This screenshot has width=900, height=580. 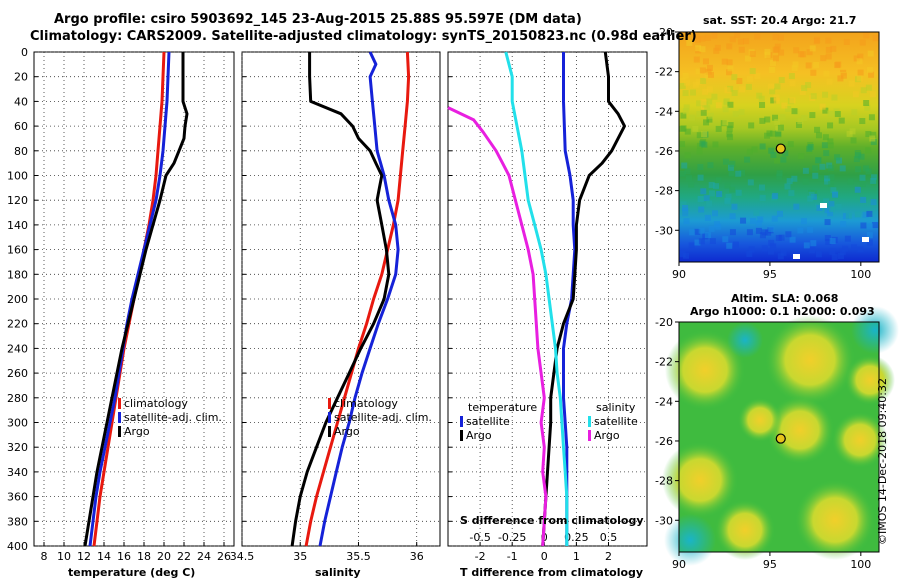 What do you see at coordinates (679, 274) in the screenshot?
I see `lon-tick-label: 90` at bounding box center [679, 274].